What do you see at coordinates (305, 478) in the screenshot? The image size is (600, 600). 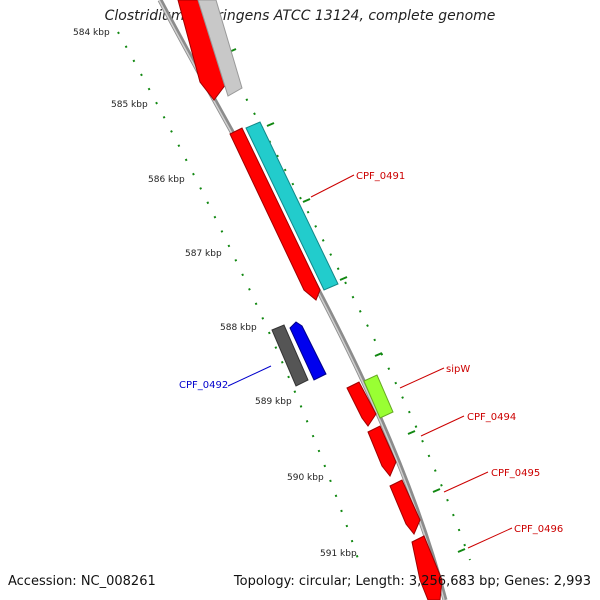 I see `tick-label: 590 kbp` at bounding box center [305, 478].